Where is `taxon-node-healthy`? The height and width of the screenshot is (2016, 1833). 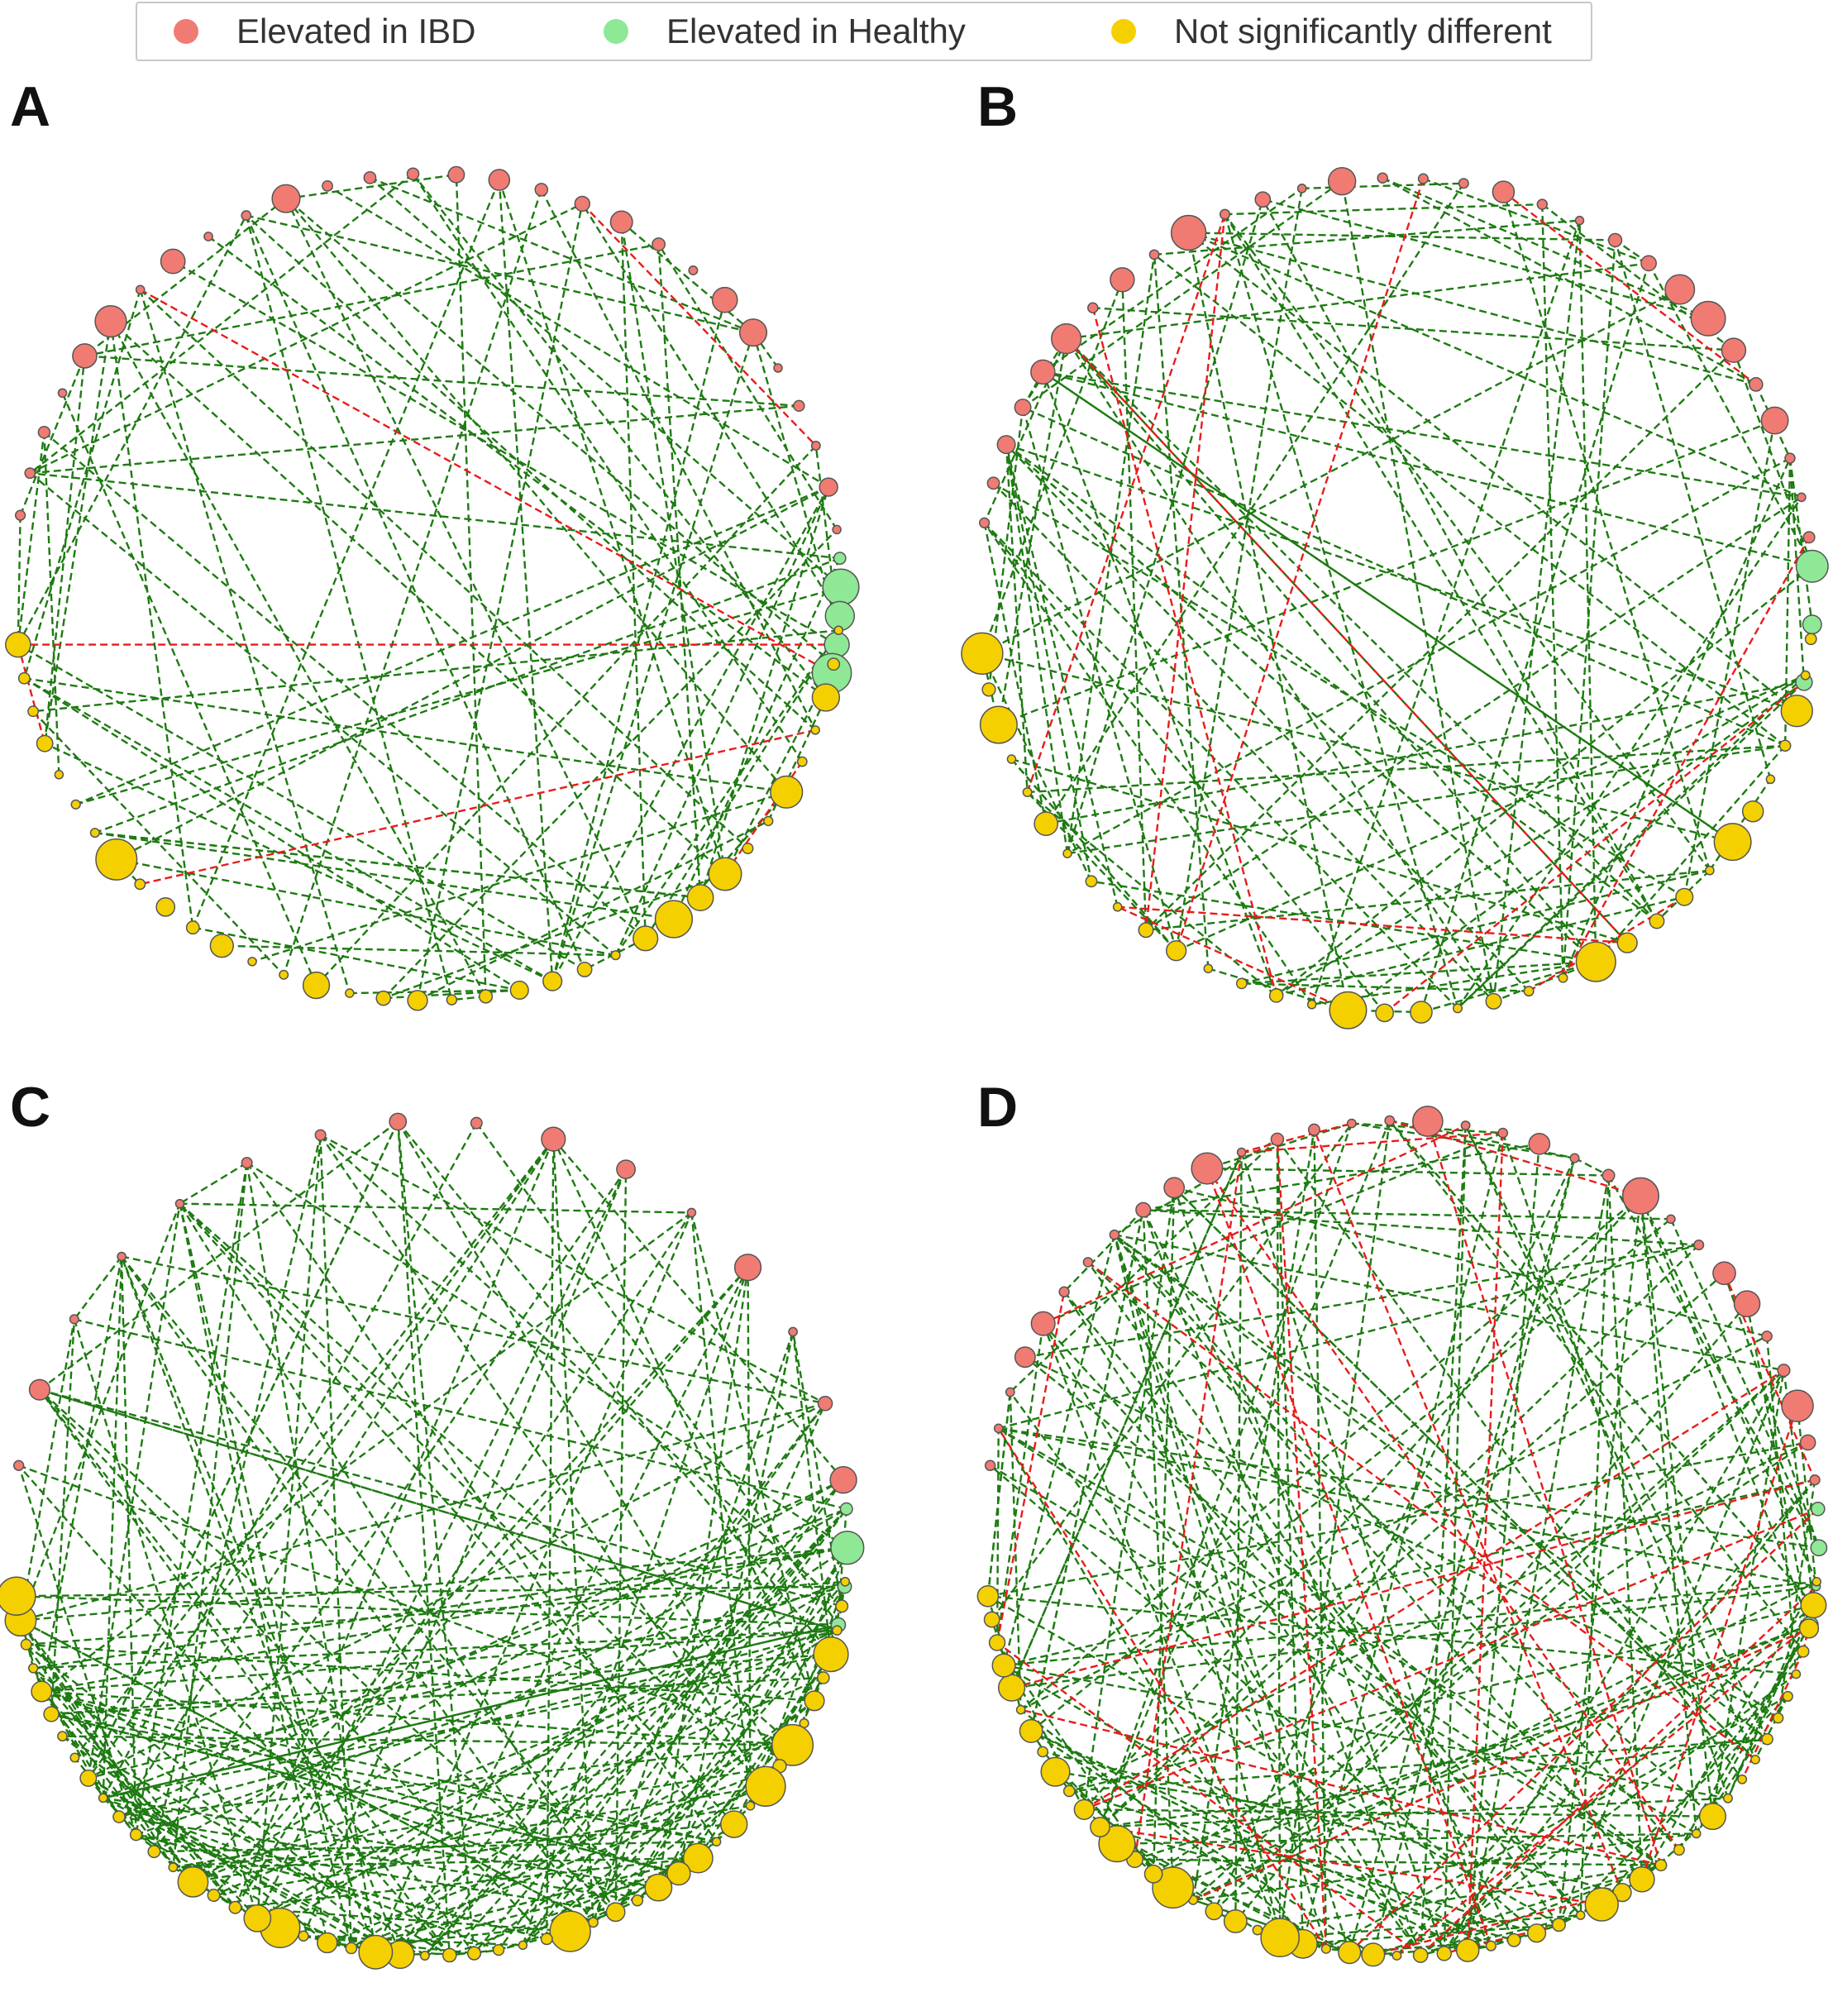 taxon-node-healthy is located at coordinates (1818, 1509).